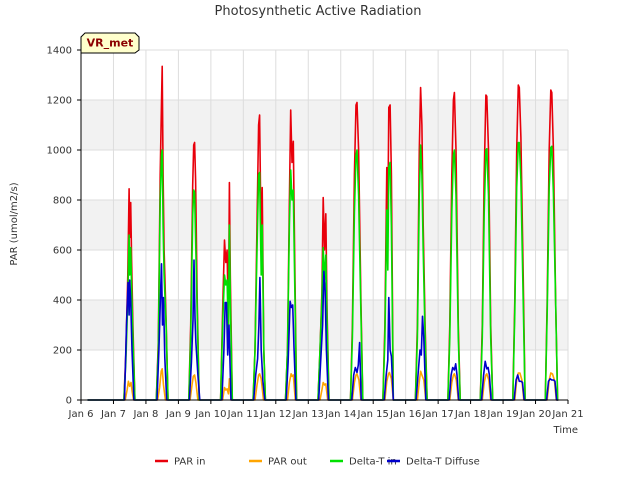 The image size is (640, 480). Describe the element at coordinates (535, 414) in the screenshot. I see `x-tick-label: Jan 20` at that location.